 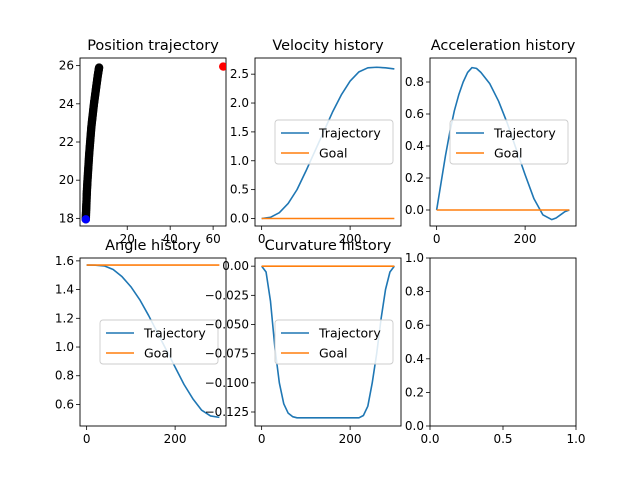 What do you see at coordinates (66, 180) in the screenshot?
I see `y-tick-label: 20` at bounding box center [66, 180].